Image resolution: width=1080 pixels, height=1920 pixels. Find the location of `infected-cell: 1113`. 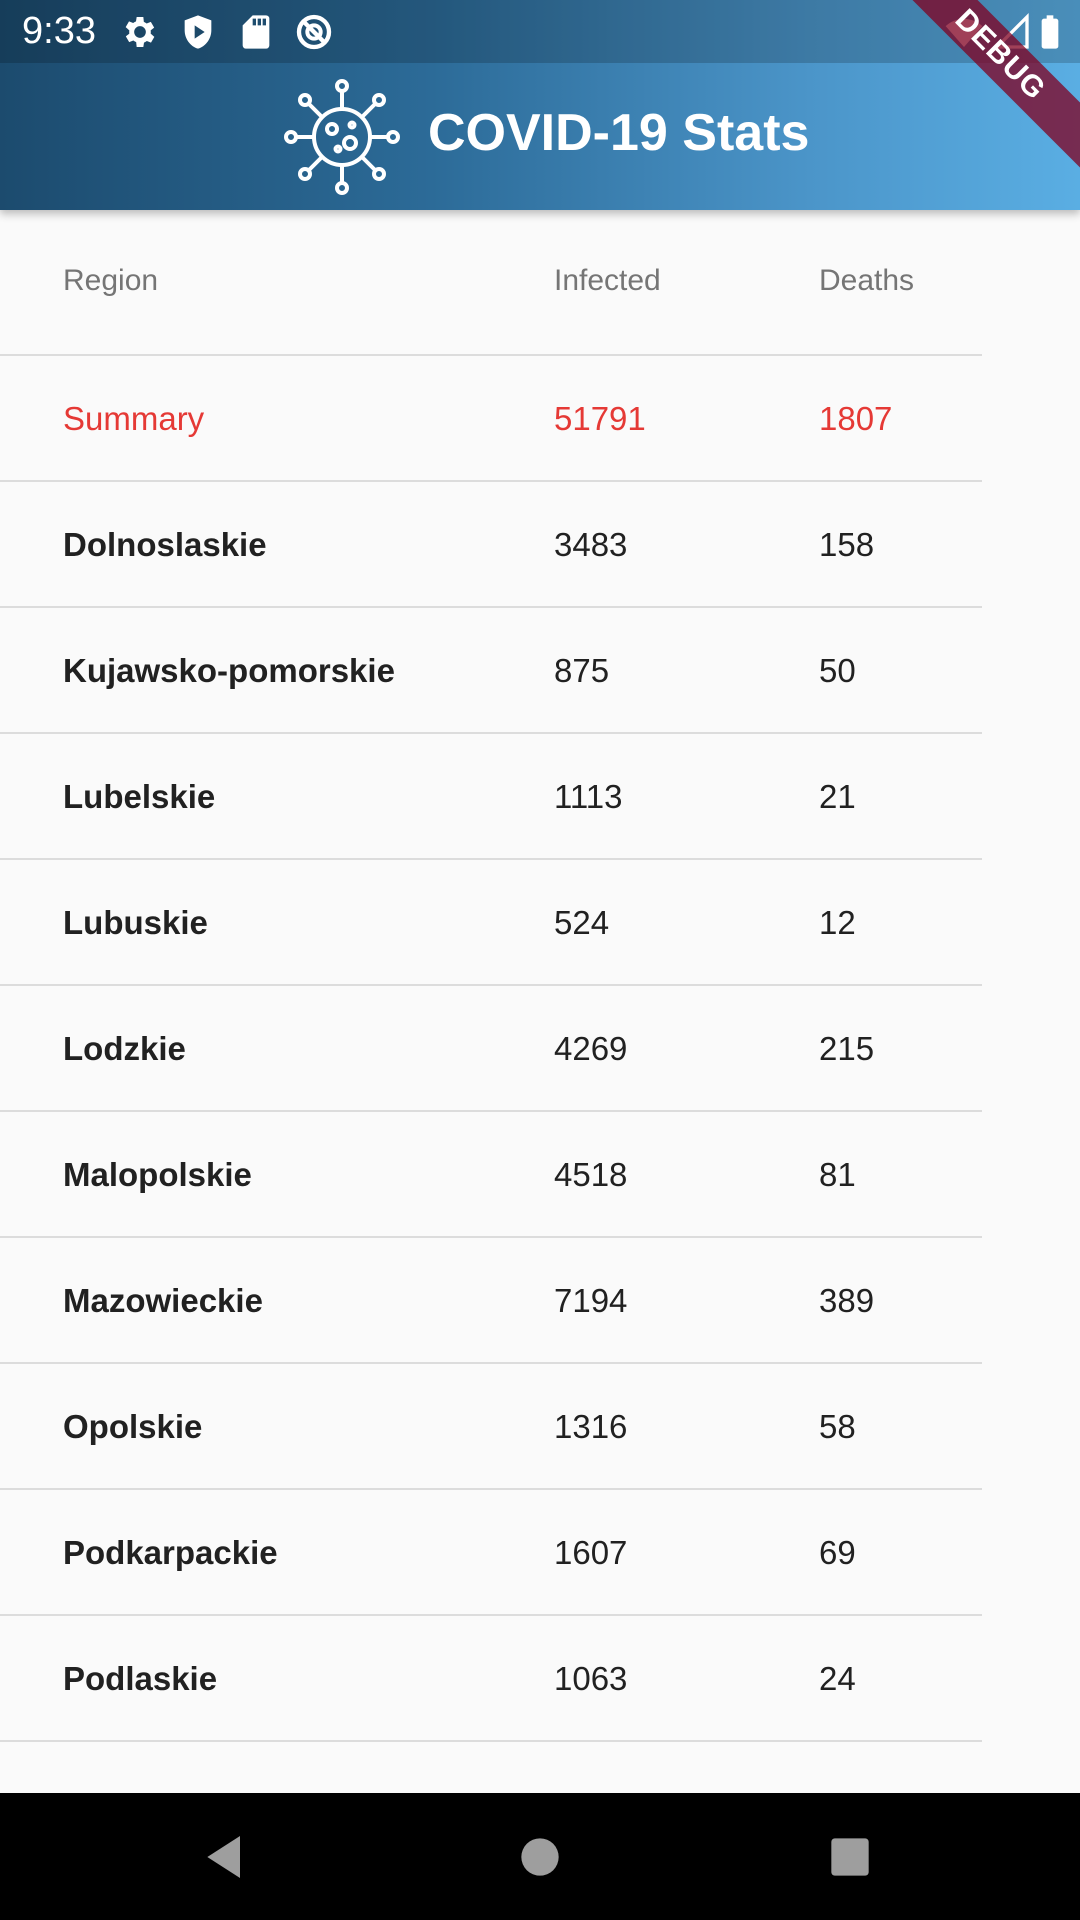

infected-cell: 1113 is located at coordinates (588, 796).